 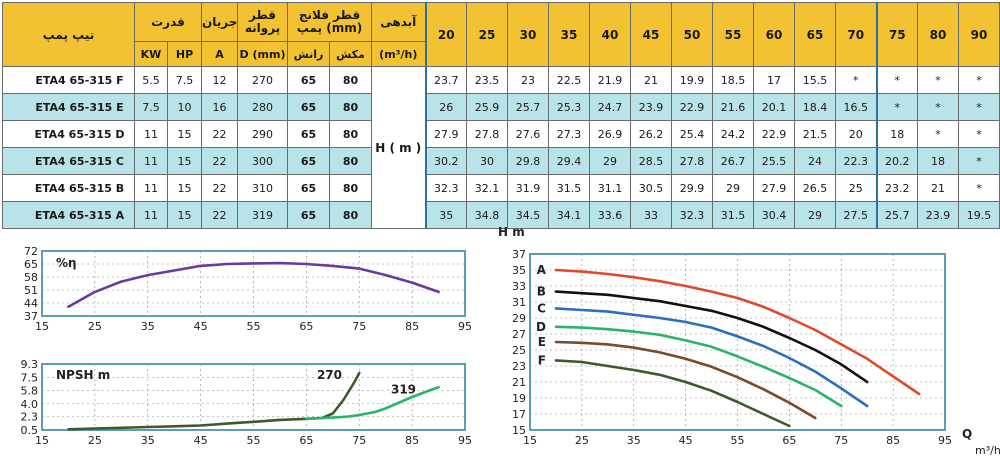 I want to click on y-tick-label: 27, so click(x=519, y=334).